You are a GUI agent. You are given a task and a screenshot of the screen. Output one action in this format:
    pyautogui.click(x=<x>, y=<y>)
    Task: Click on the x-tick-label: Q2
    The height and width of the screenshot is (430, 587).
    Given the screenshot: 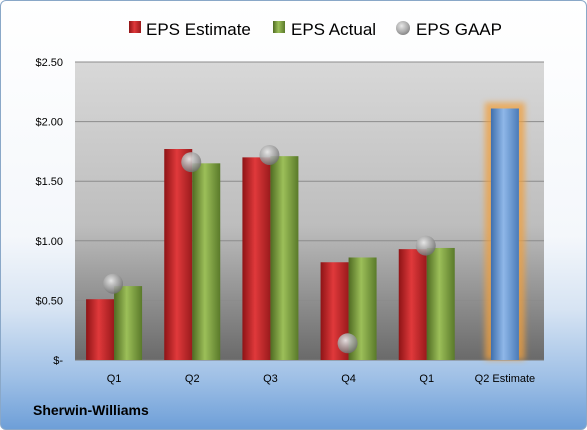 What is the action you would take?
    pyautogui.click(x=192, y=379)
    